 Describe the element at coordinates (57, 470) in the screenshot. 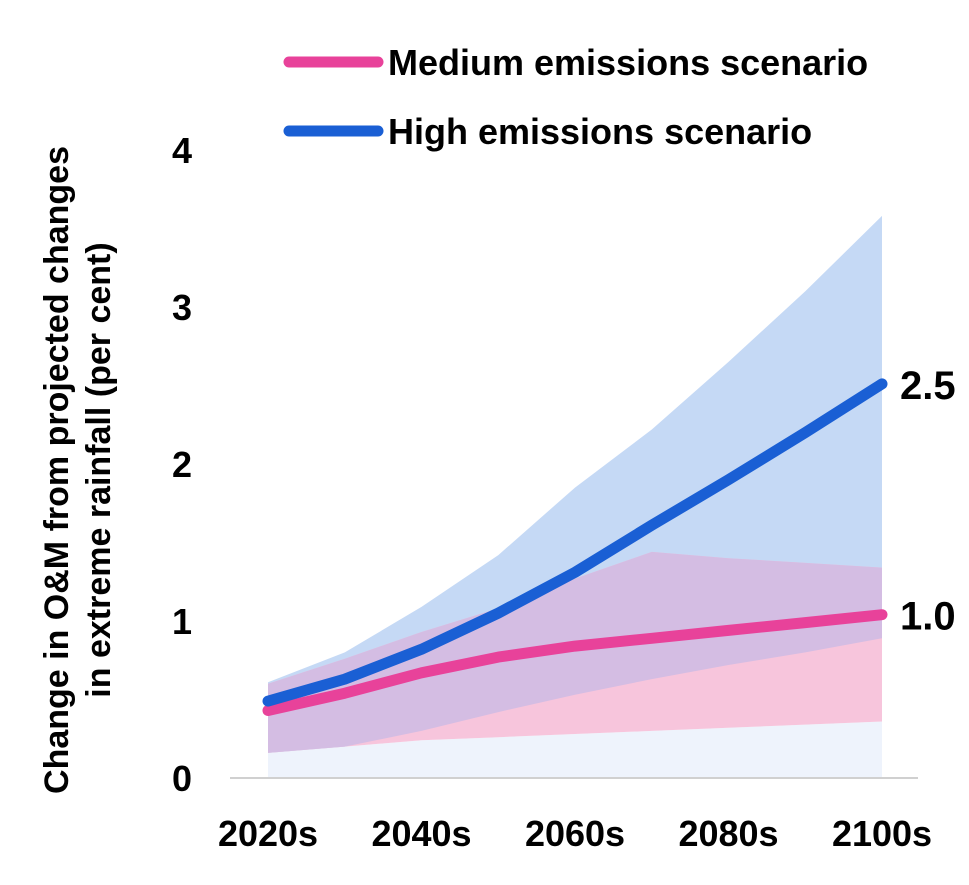

I see `y-axis-title-line: Change in O&M from projected changes` at that location.